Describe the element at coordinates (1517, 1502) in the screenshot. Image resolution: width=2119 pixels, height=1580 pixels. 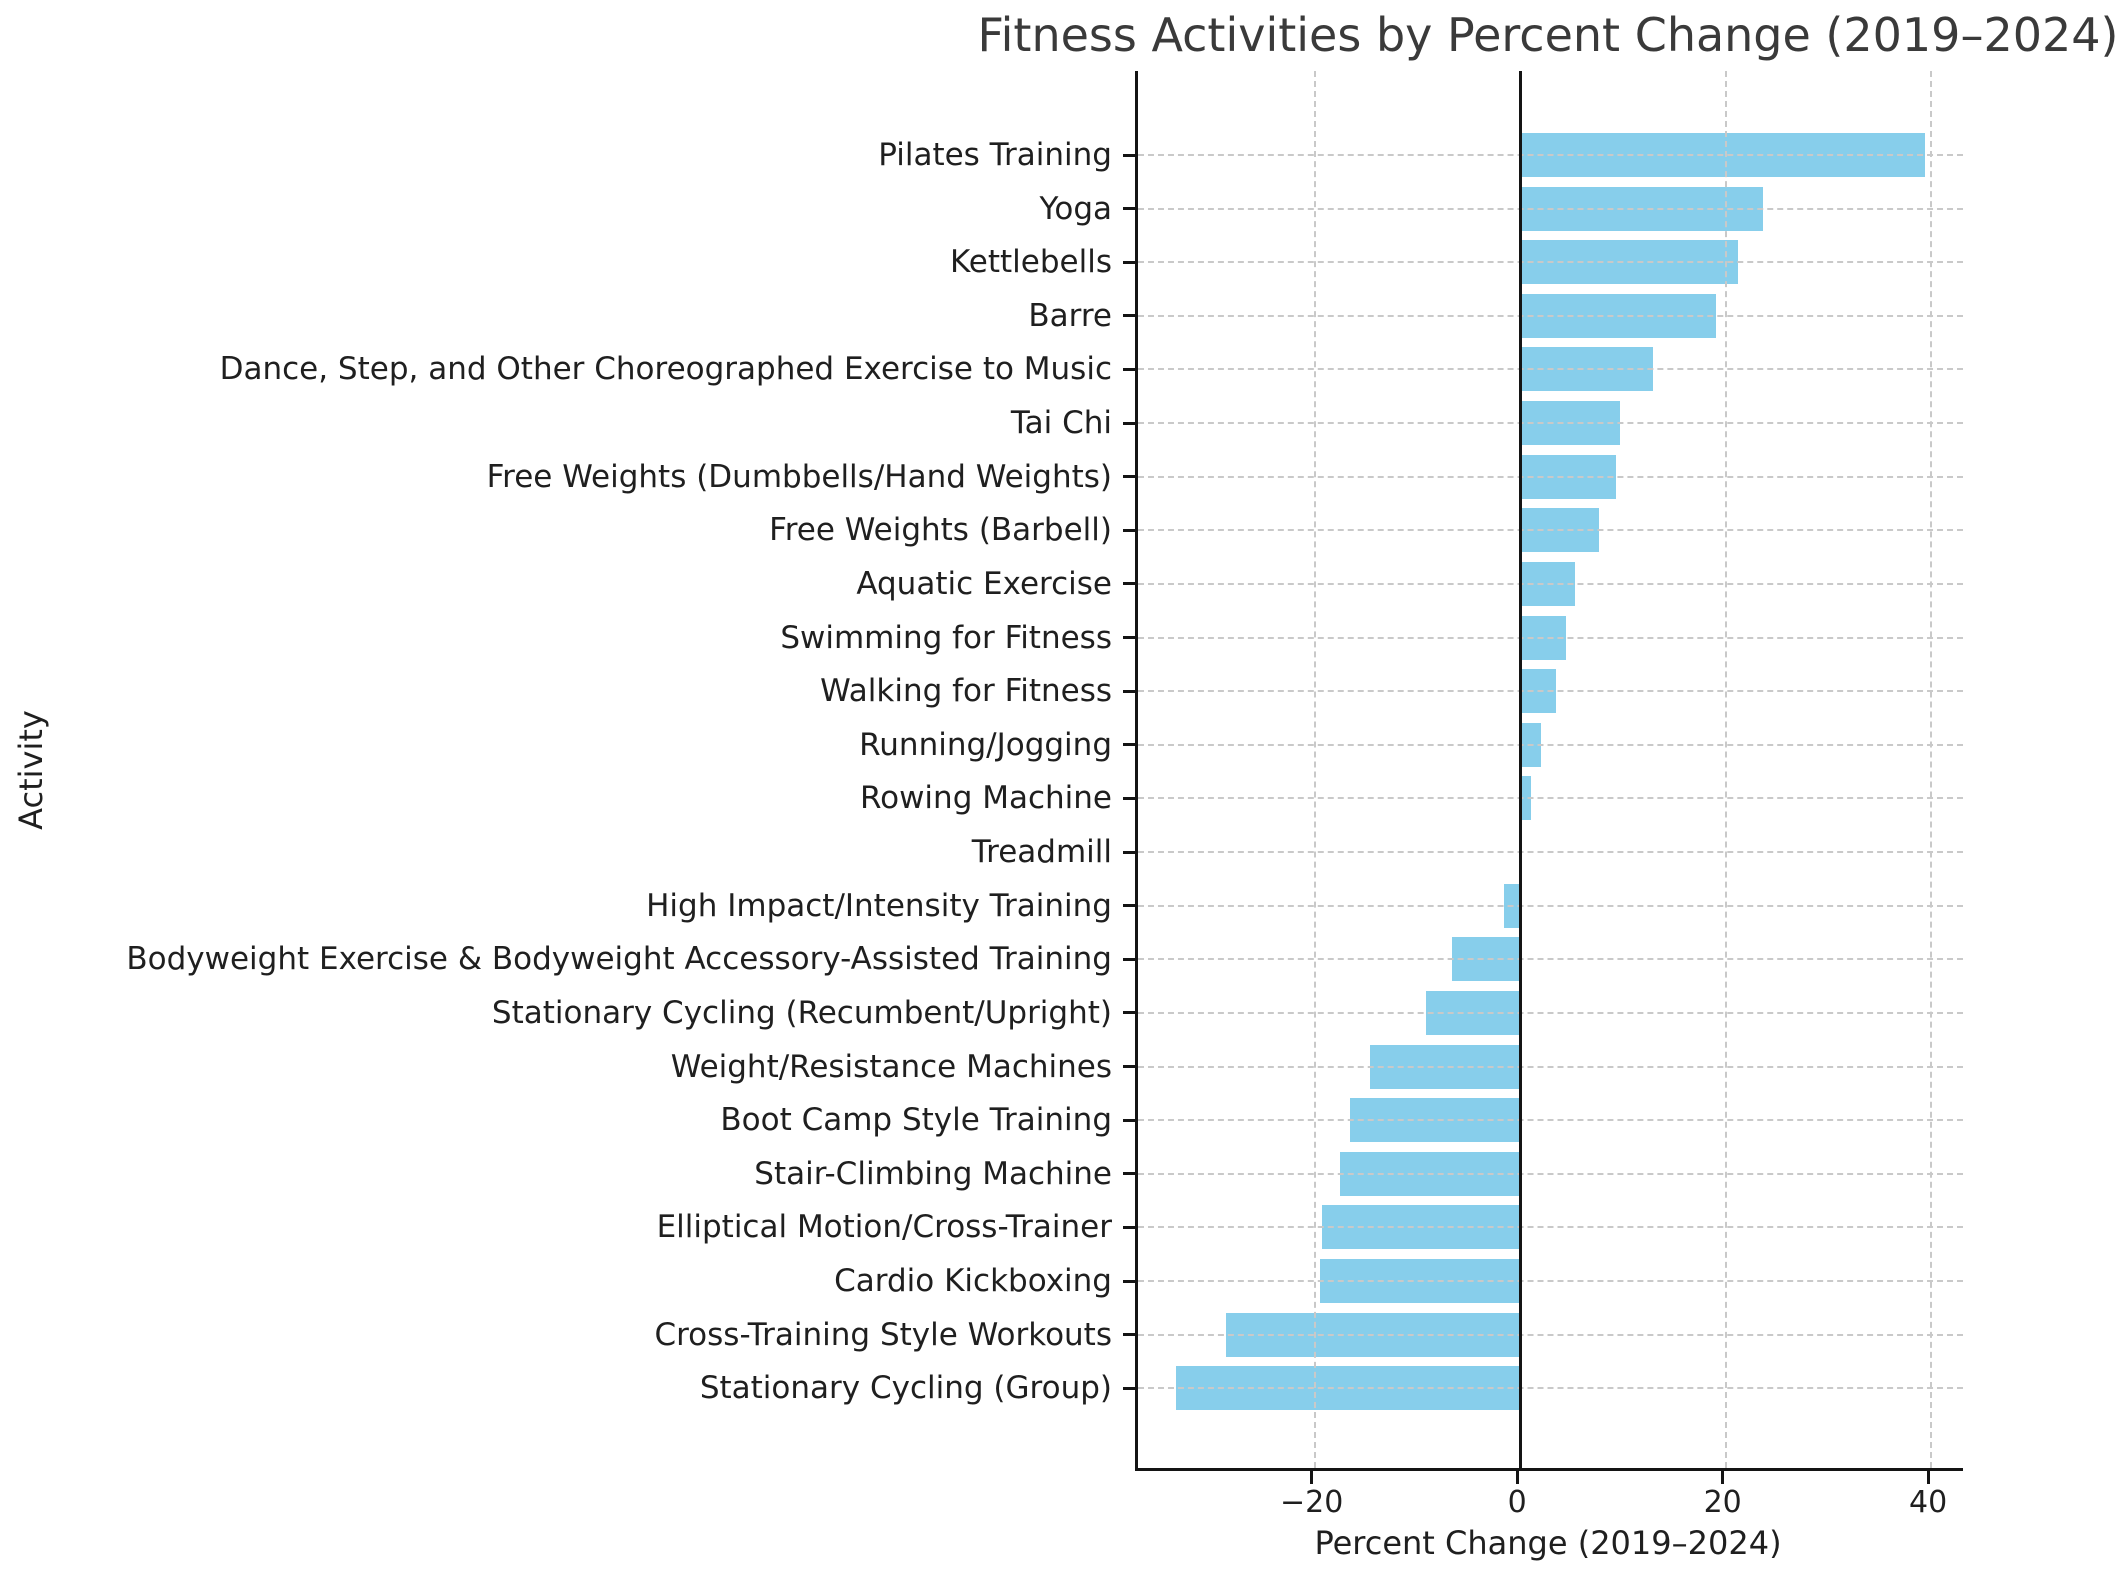
I see `x-tick-label: 0` at that location.